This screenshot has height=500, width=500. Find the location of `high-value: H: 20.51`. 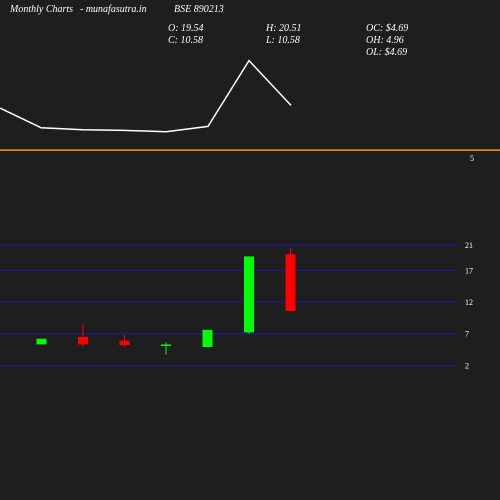

high-value: H: 20.51 is located at coordinates (284, 28).